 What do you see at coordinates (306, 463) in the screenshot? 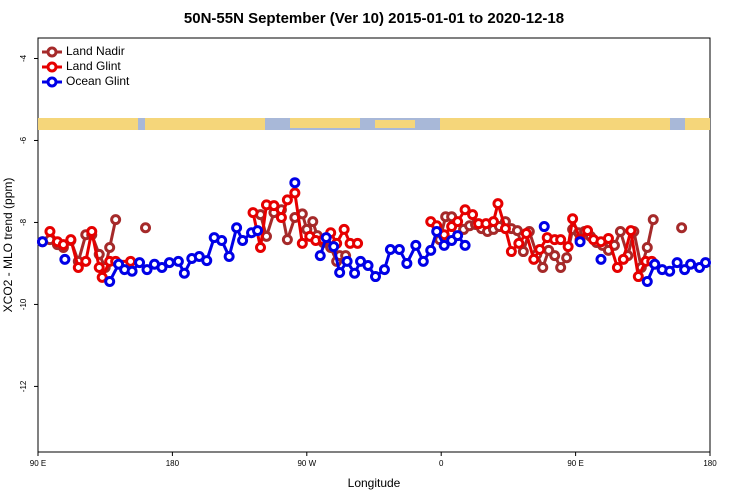
I see `x-tick-label: 90 W` at bounding box center [306, 463].